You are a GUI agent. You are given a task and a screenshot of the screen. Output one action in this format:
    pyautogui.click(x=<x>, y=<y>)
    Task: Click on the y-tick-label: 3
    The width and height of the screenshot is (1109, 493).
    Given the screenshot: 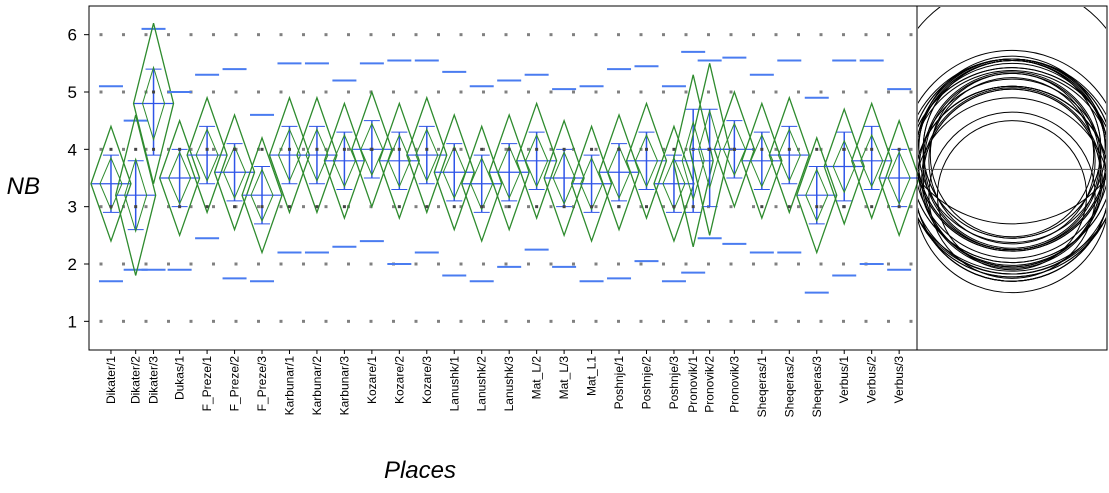 What is the action you would take?
    pyautogui.click(x=72, y=207)
    